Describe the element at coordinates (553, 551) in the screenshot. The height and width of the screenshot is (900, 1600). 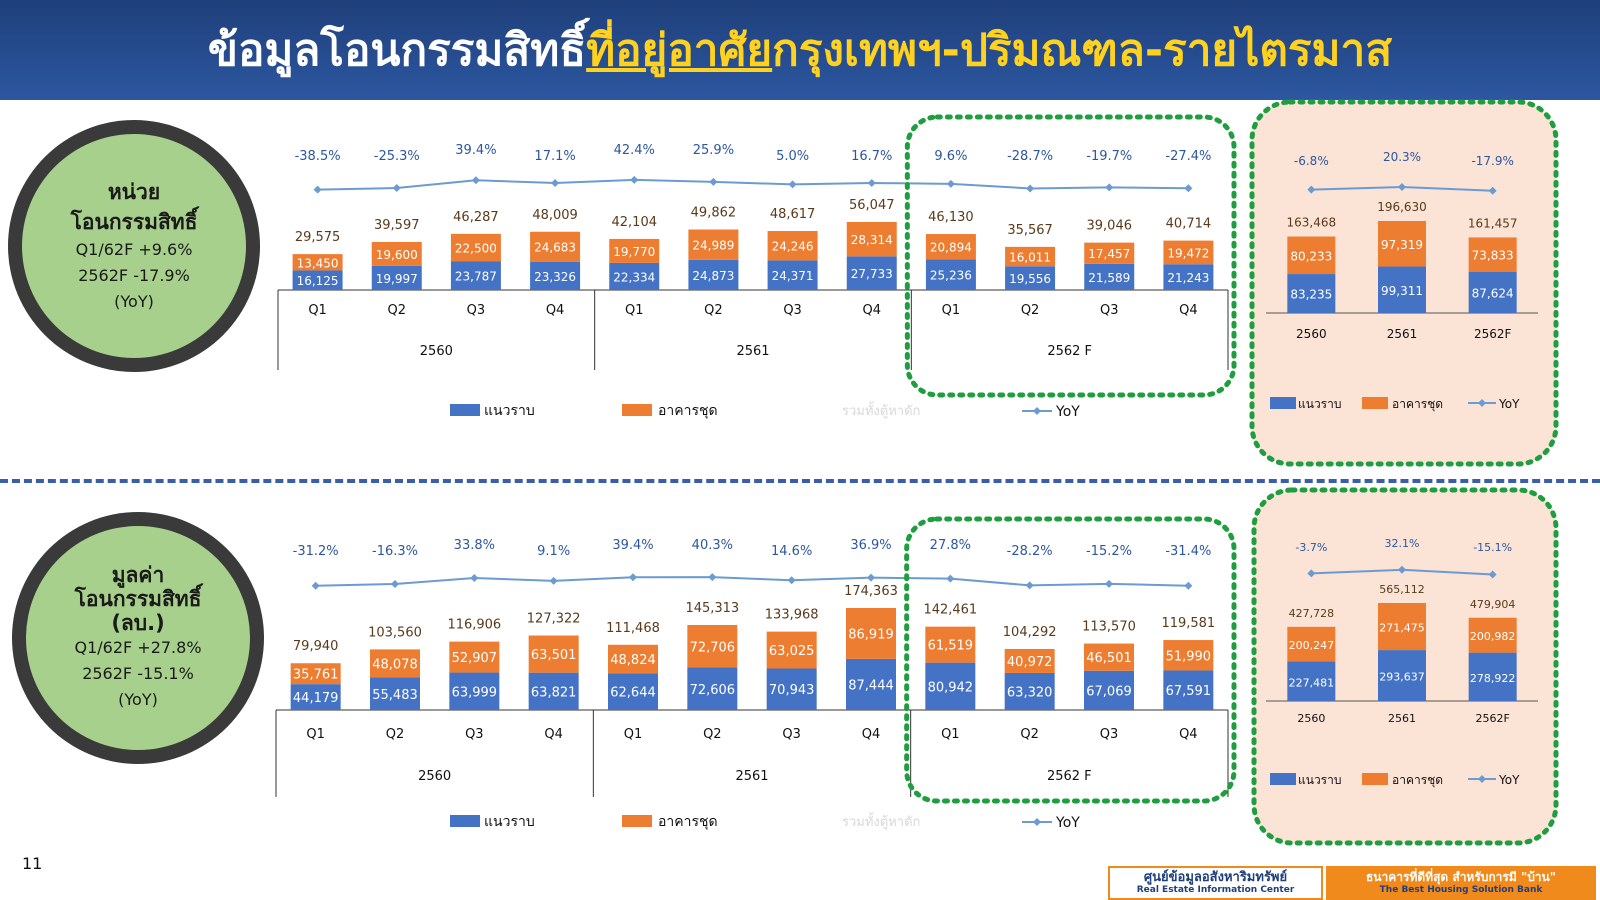
I see `yoy-label: 9.1%` at that location.